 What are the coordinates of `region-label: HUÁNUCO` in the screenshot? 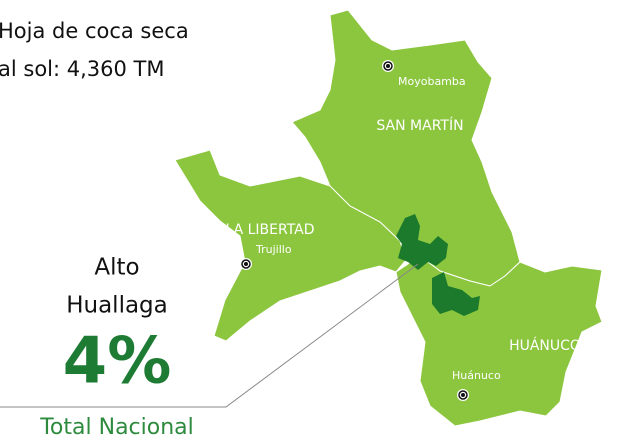 It's located at (545, 345).